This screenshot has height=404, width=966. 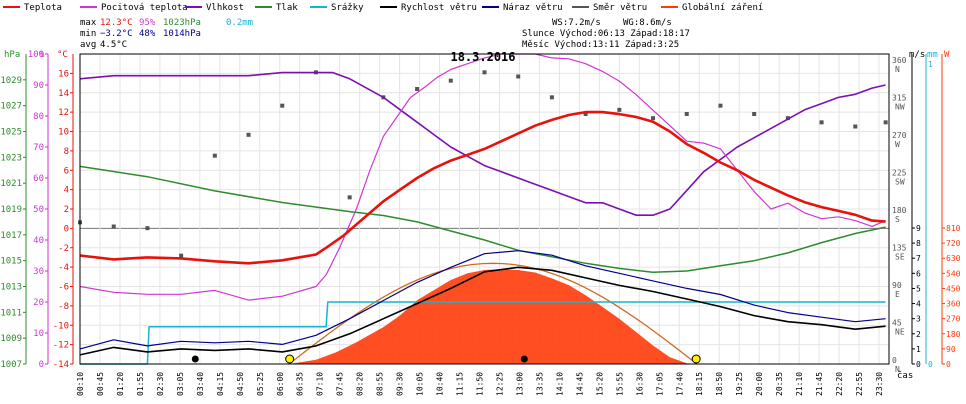 What do you see at coordinates (953, 243) in the screenshot?
I see `radiation-axis-tick-label: 720` at bounding box center [953, 243].